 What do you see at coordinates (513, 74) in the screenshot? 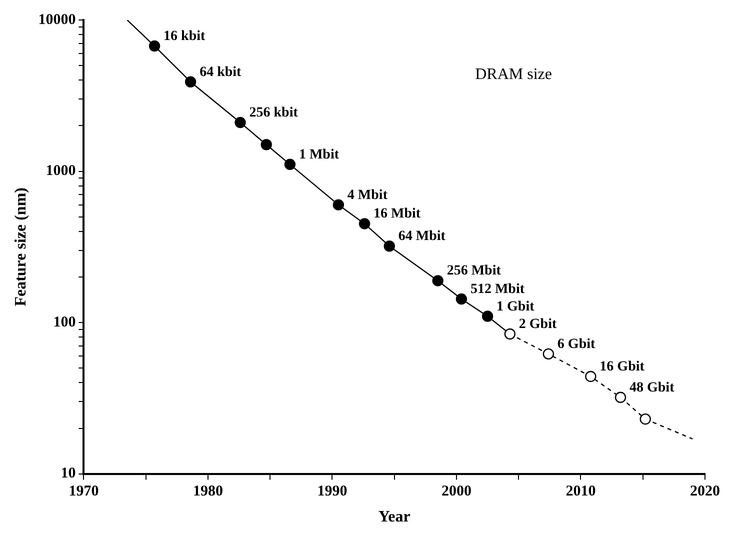
I see `annotation: DRAM size` at bounding box center [513, 74].